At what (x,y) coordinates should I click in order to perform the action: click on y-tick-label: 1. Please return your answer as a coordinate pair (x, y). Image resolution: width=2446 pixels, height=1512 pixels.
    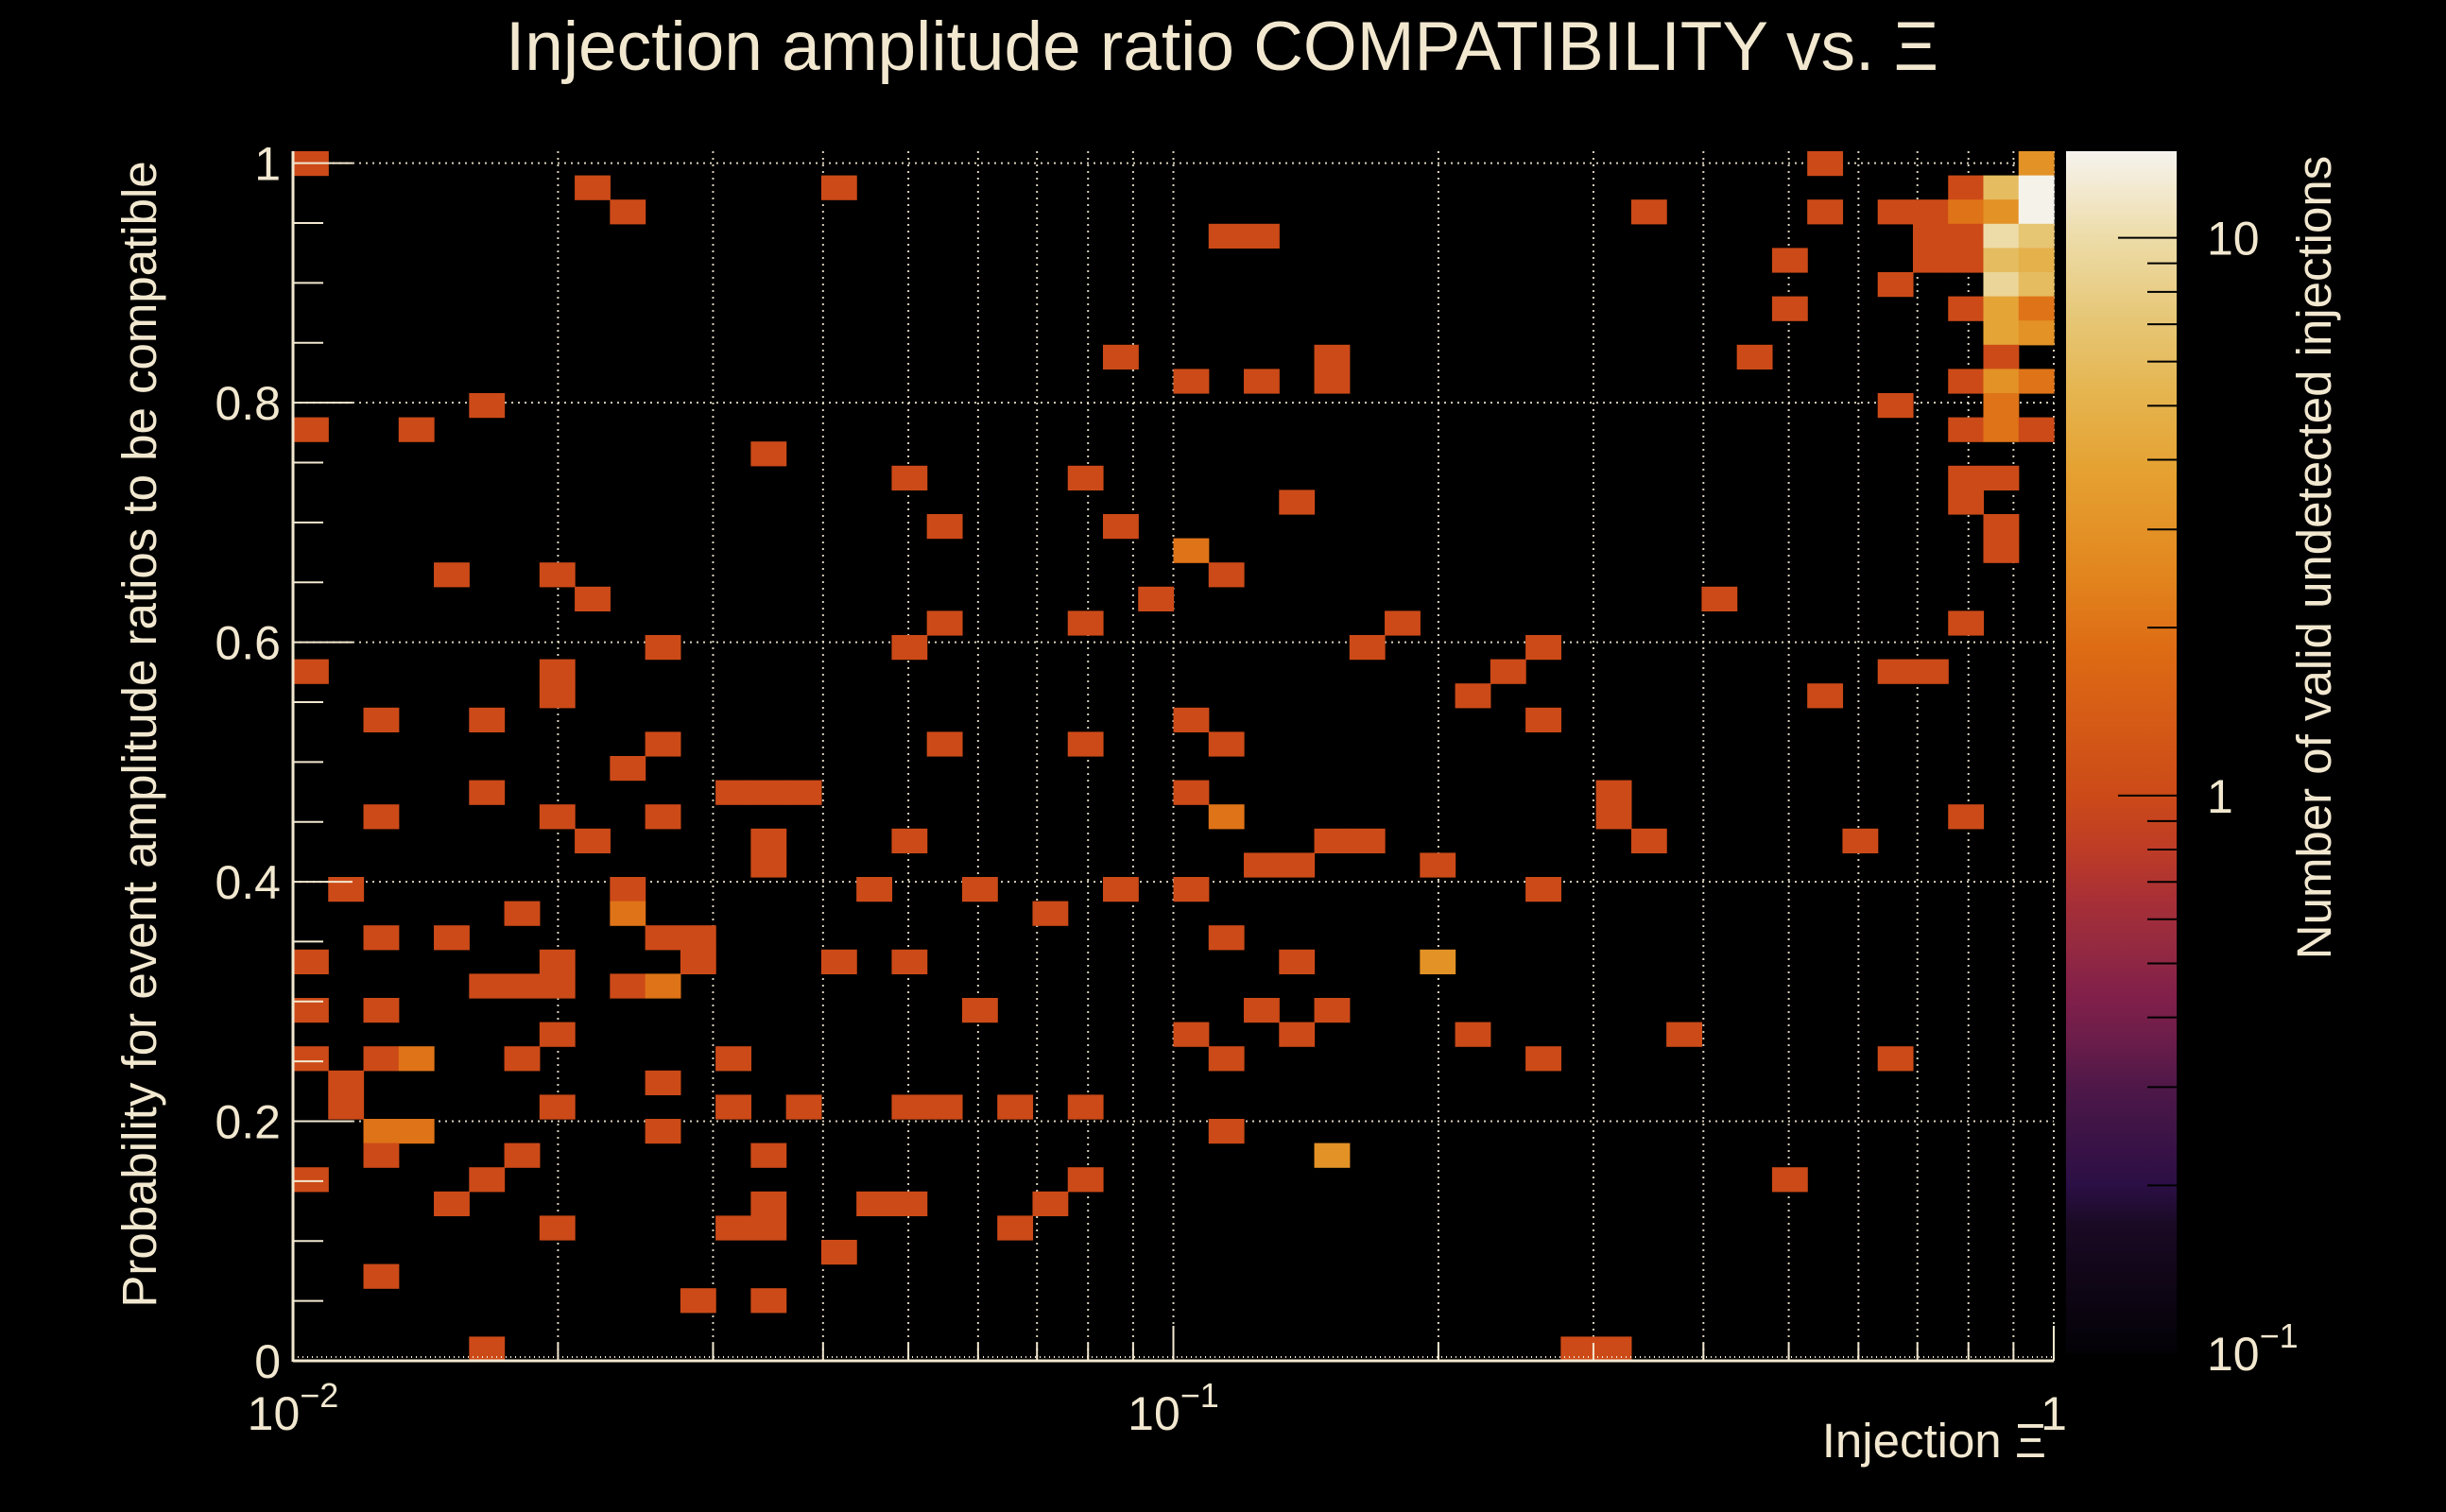
    Looking at the image, I should click on (267, 164).